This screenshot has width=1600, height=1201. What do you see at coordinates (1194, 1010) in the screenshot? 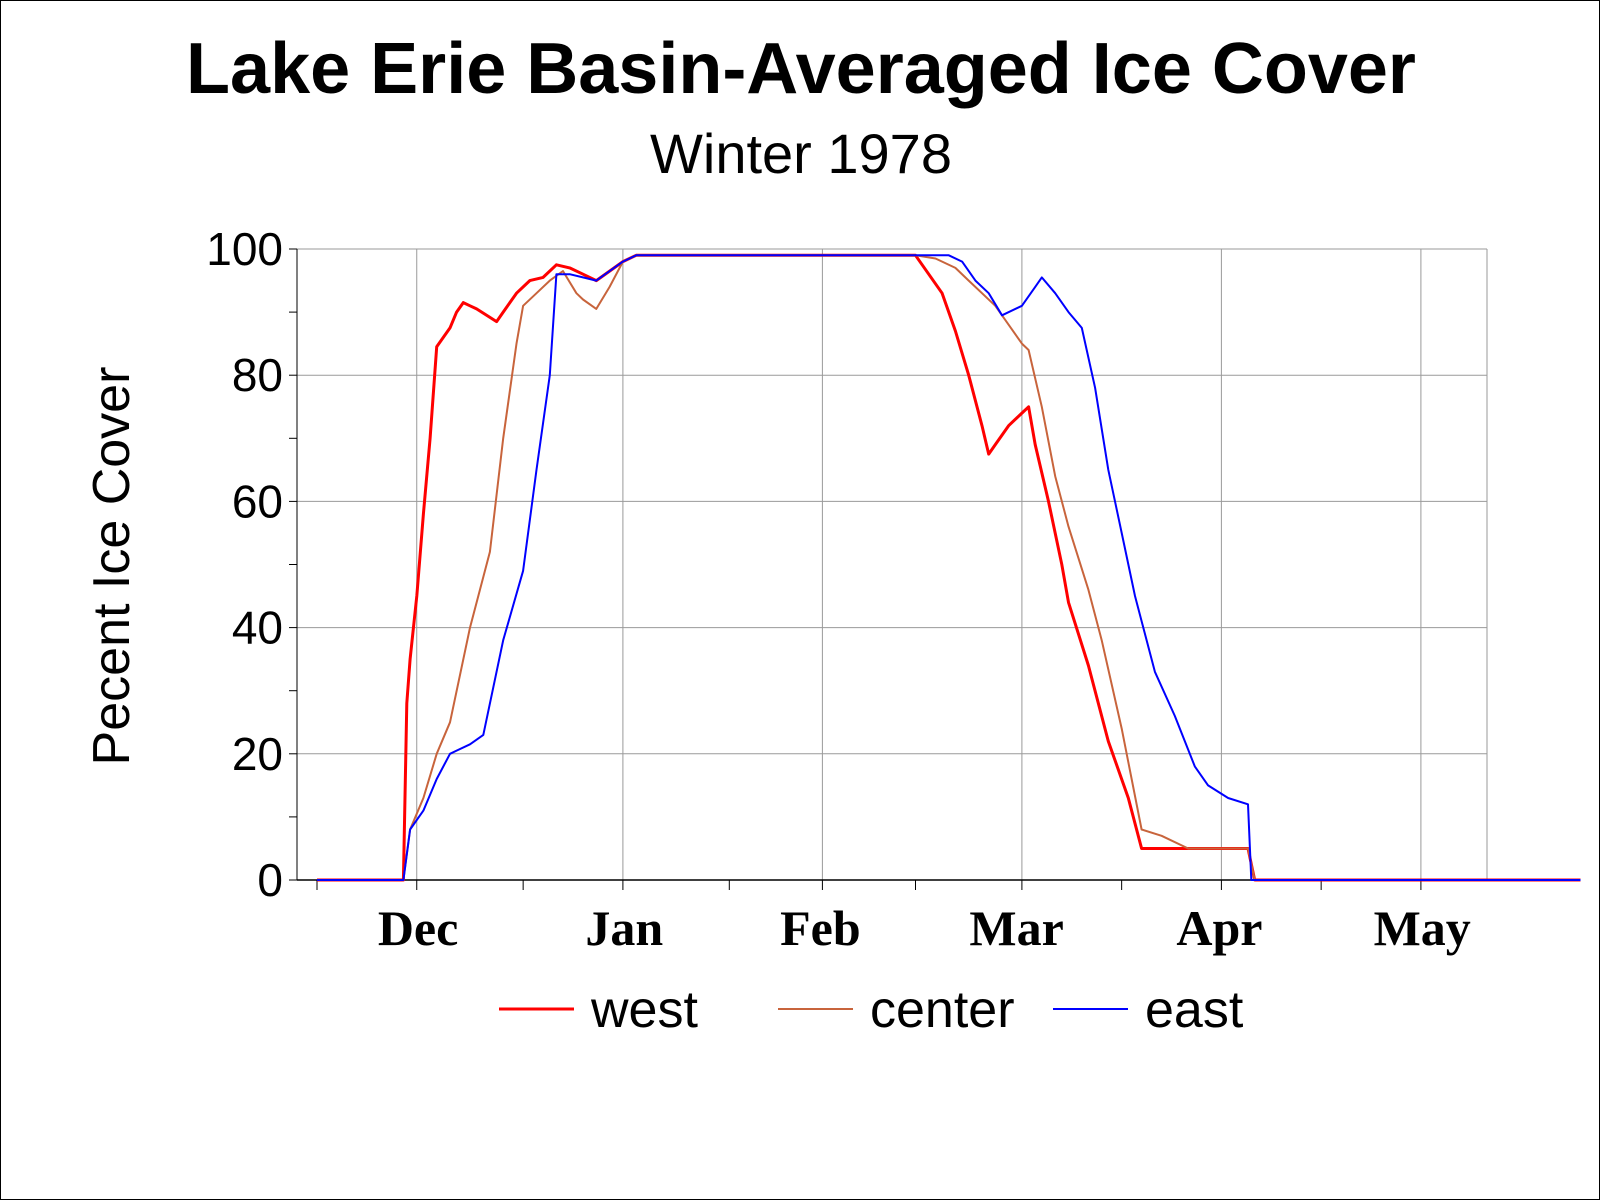
I see `legend-label-east: east` at bounding box center [1194, 1010].